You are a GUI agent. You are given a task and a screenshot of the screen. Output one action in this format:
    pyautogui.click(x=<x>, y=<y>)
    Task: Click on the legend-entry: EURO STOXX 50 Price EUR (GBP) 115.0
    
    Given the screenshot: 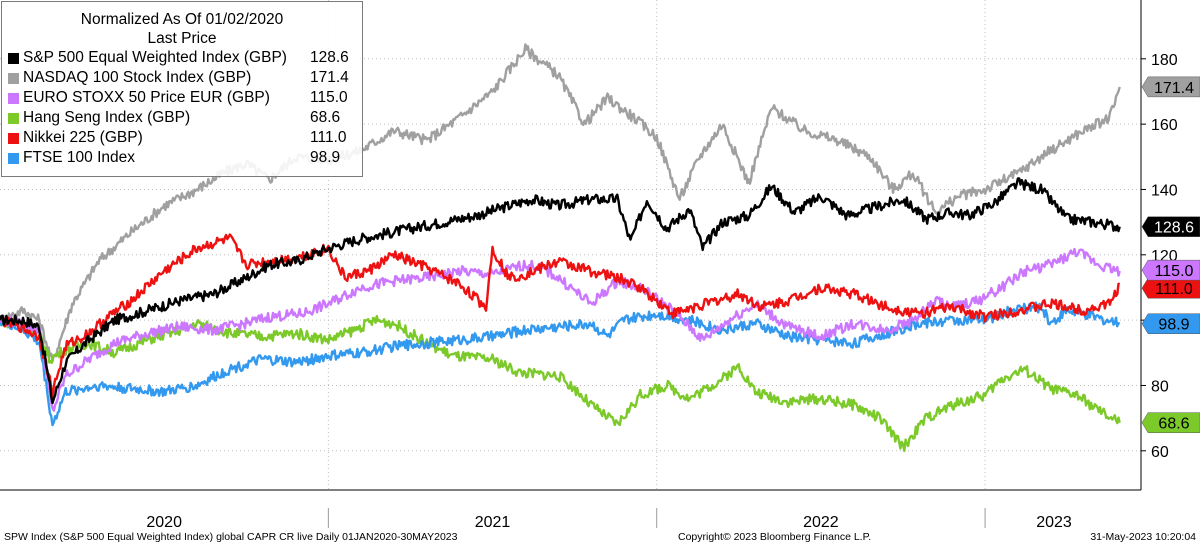 What is the action you would take?
    pyautogui.click(x=182, y=98)
    